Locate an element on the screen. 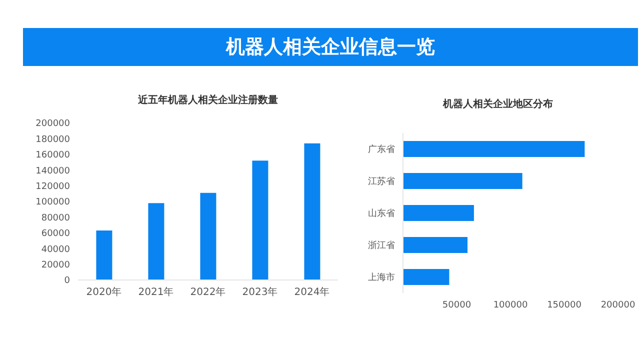  x-tick-label: 2022年 is located at coordinates (208, 292).